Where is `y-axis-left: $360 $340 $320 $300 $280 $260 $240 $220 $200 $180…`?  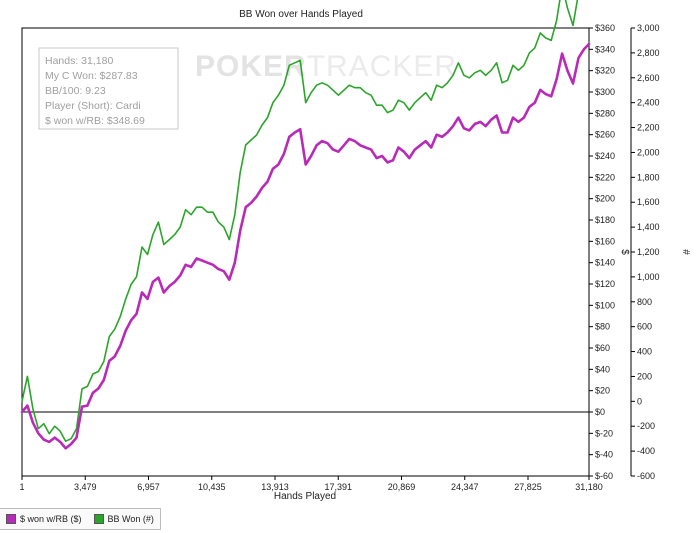 y-axis-left: $360 $340 $320 $300 $280 $260 $240 $220 $200 $180… is located at coordinates (602, 252).